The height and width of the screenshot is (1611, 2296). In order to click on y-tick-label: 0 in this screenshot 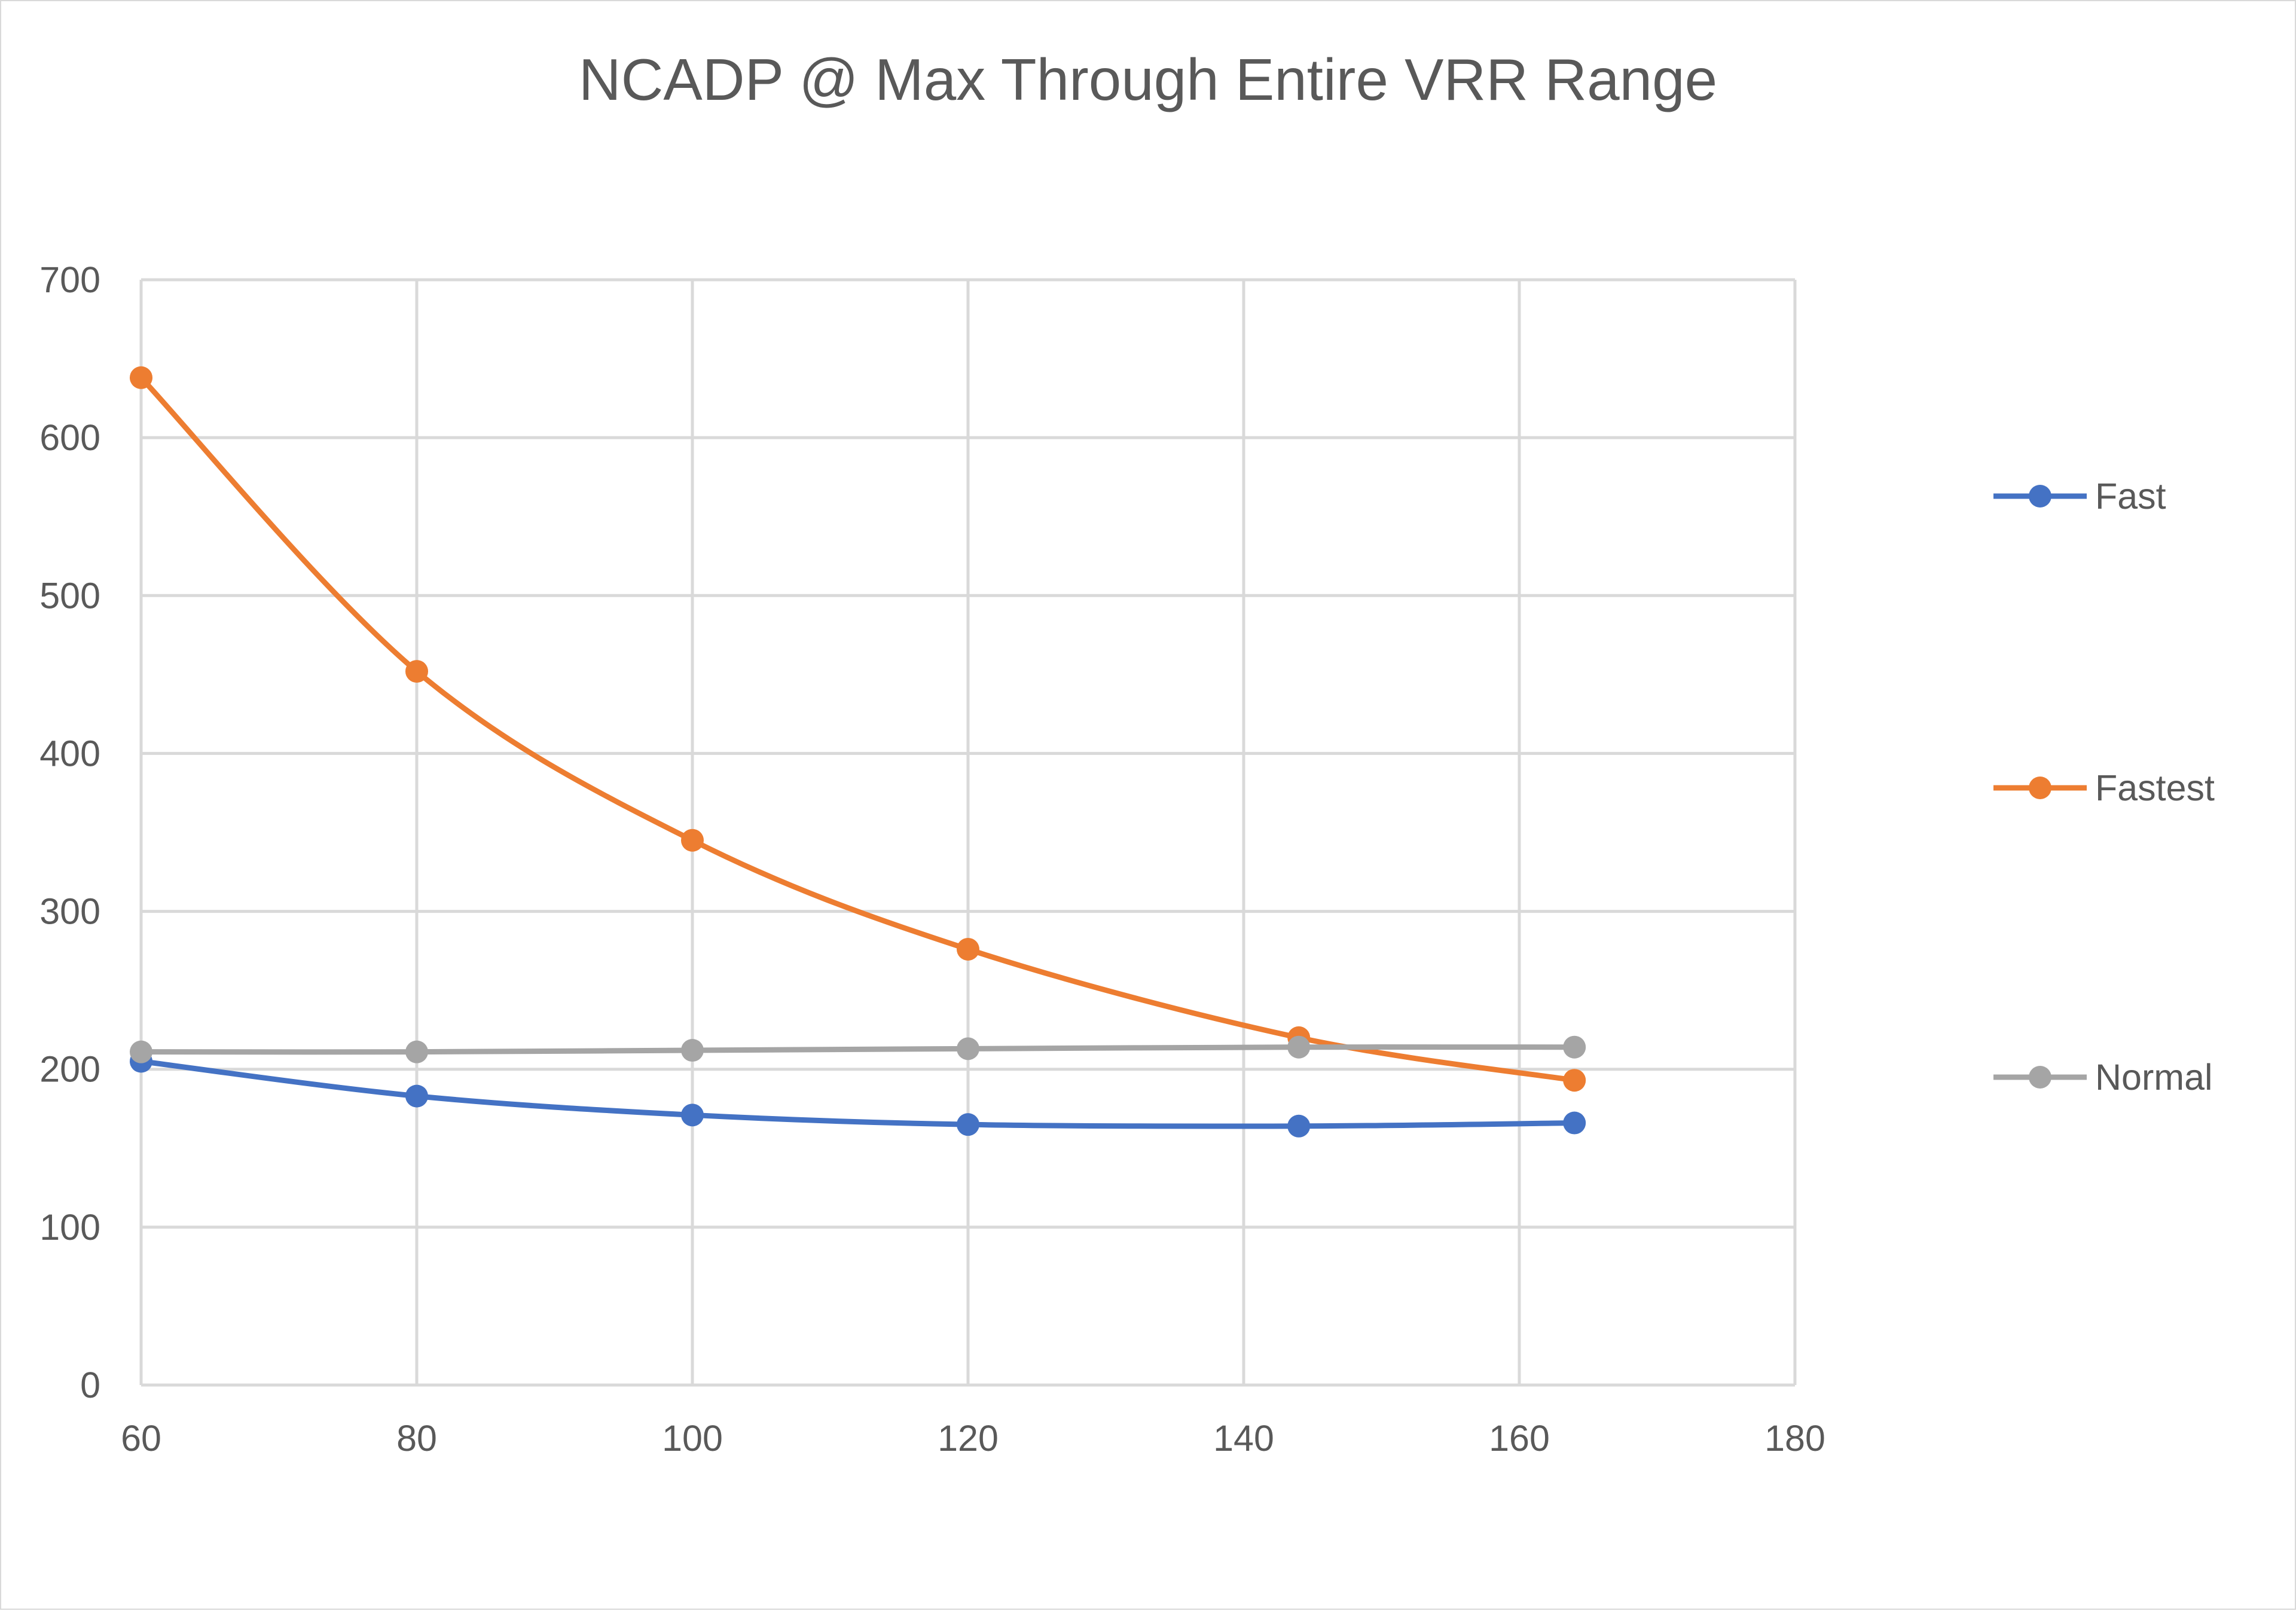, I will do `click(90, 1385)`.